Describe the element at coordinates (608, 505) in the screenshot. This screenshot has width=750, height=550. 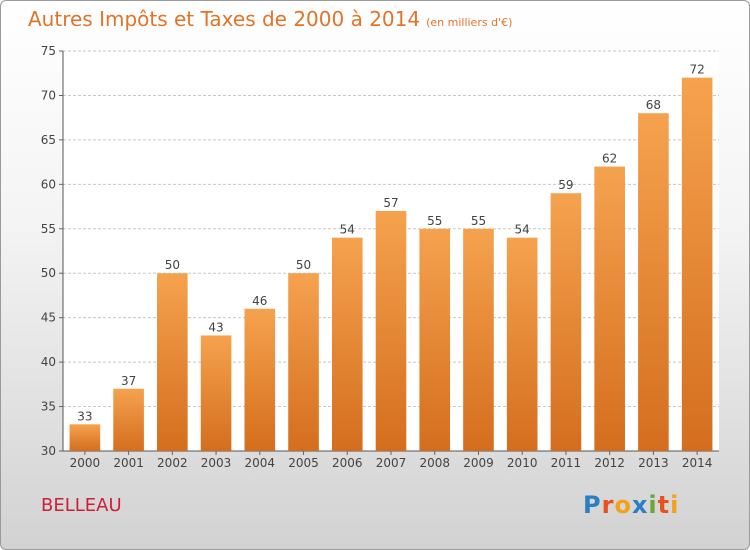
I see `logo-letter: r` at that location.